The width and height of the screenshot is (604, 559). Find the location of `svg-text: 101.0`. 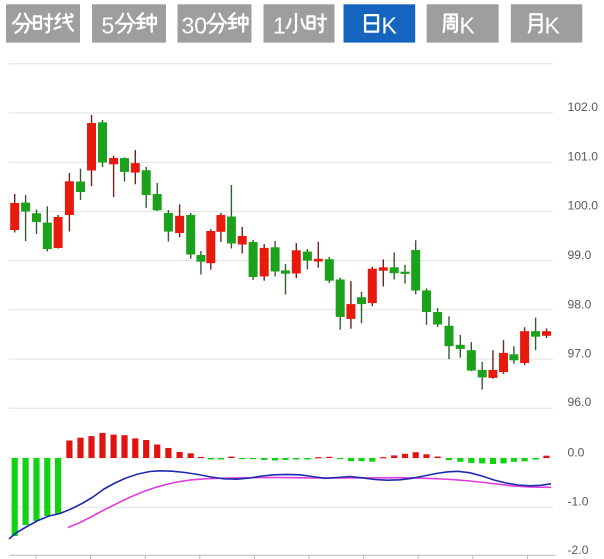

svg-text: 101.0 is located at coordinates (583, 157).